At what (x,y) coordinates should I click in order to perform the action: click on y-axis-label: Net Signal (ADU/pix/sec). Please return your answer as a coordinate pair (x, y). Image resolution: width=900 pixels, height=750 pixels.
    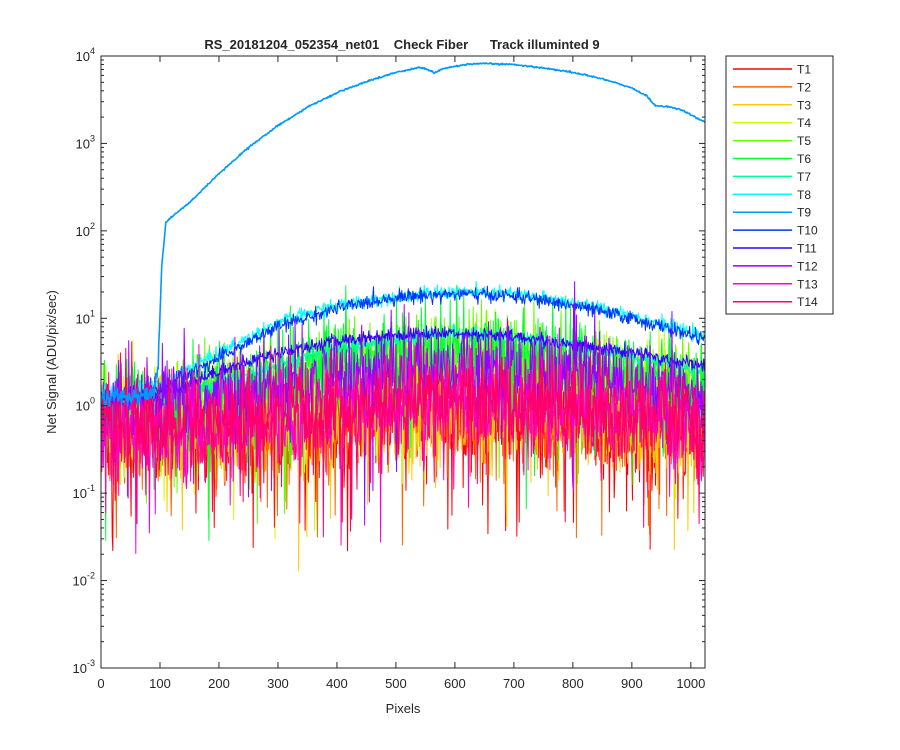
    Looking at the image, I should click on (51, 362).